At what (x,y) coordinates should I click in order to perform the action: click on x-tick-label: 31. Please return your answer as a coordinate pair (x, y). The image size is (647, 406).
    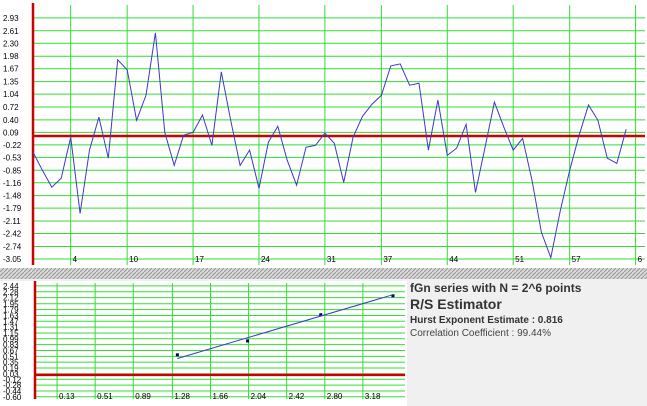
    Looking at the image, I should click on (331, 259).